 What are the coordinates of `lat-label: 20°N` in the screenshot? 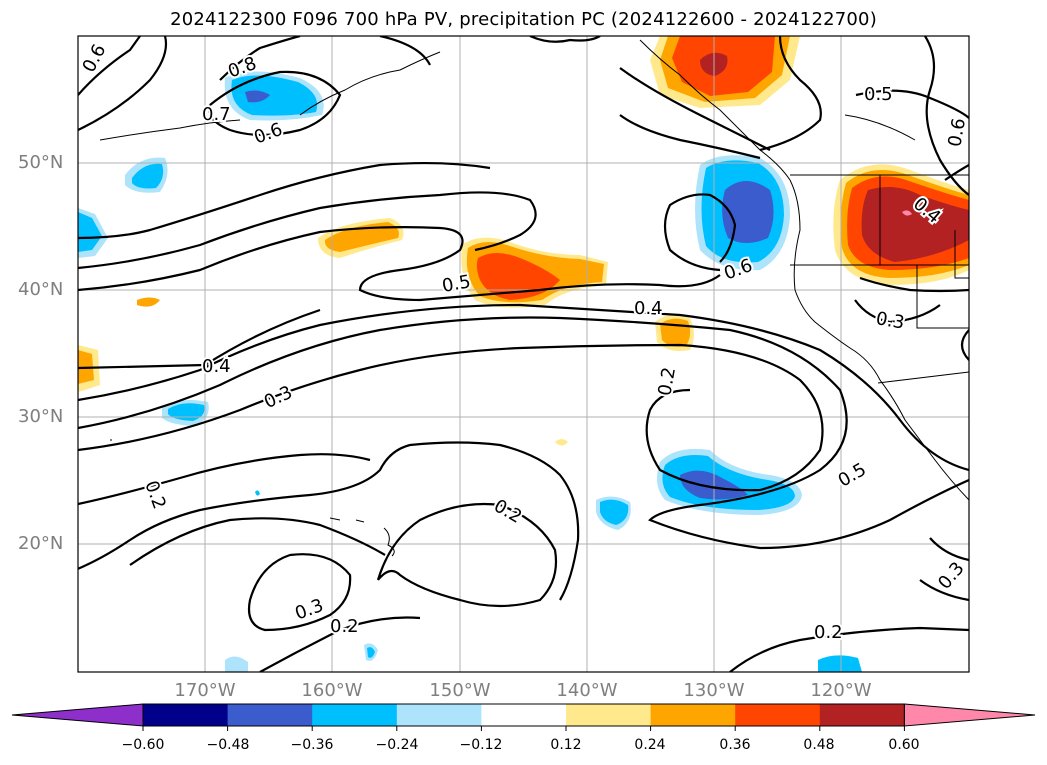 It's located at (41, 543).